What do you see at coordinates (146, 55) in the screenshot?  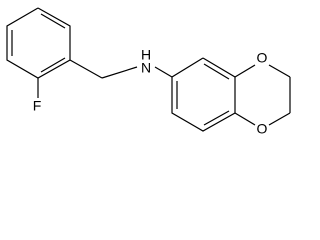 I see `atom-label: H` at bounding box center [146, 55].